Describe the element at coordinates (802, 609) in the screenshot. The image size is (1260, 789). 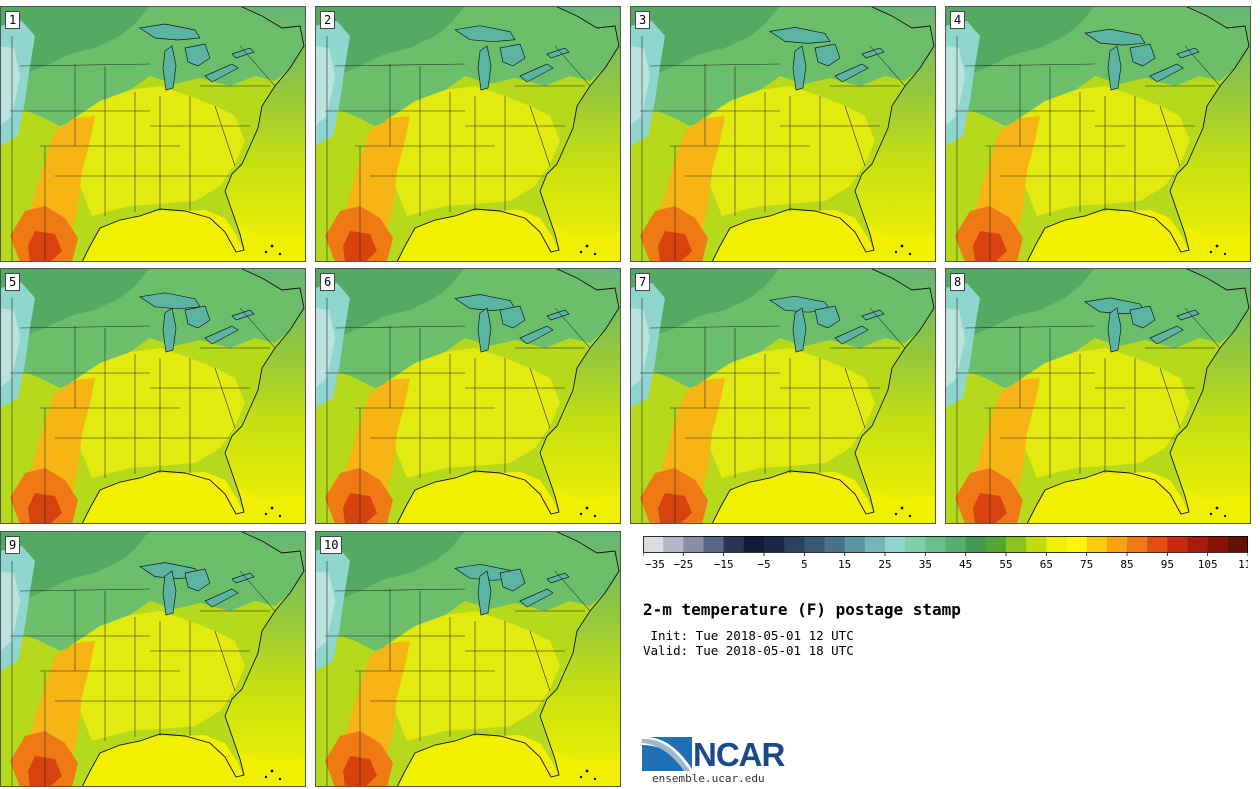
I see `figure-title: 2-m temperature (F) postage stamp` at that location.